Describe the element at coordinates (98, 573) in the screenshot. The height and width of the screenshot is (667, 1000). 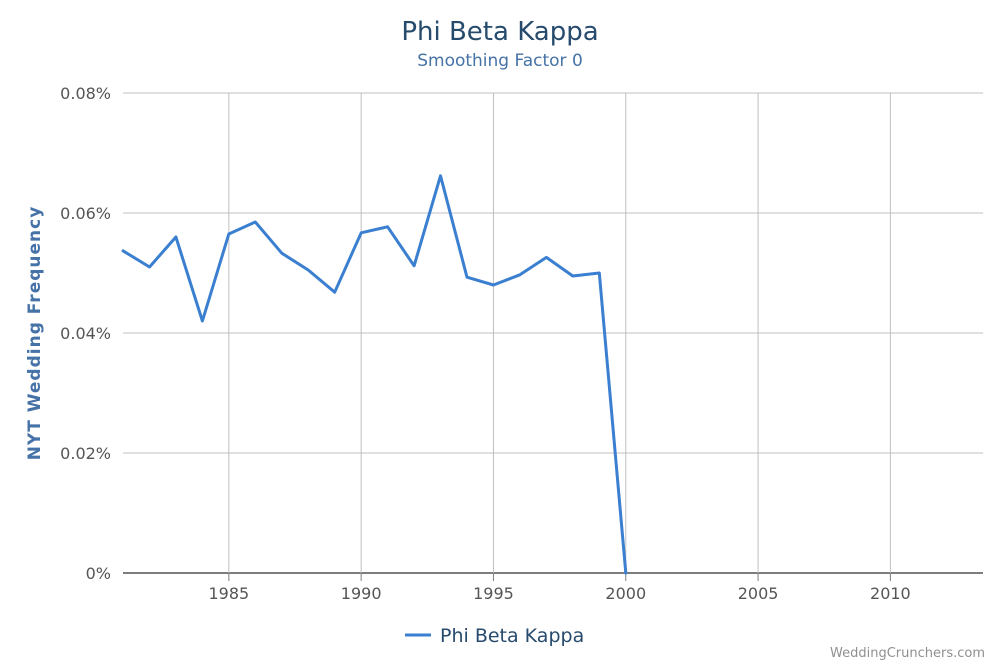
I see `y-tick-label: 0%` at that location.